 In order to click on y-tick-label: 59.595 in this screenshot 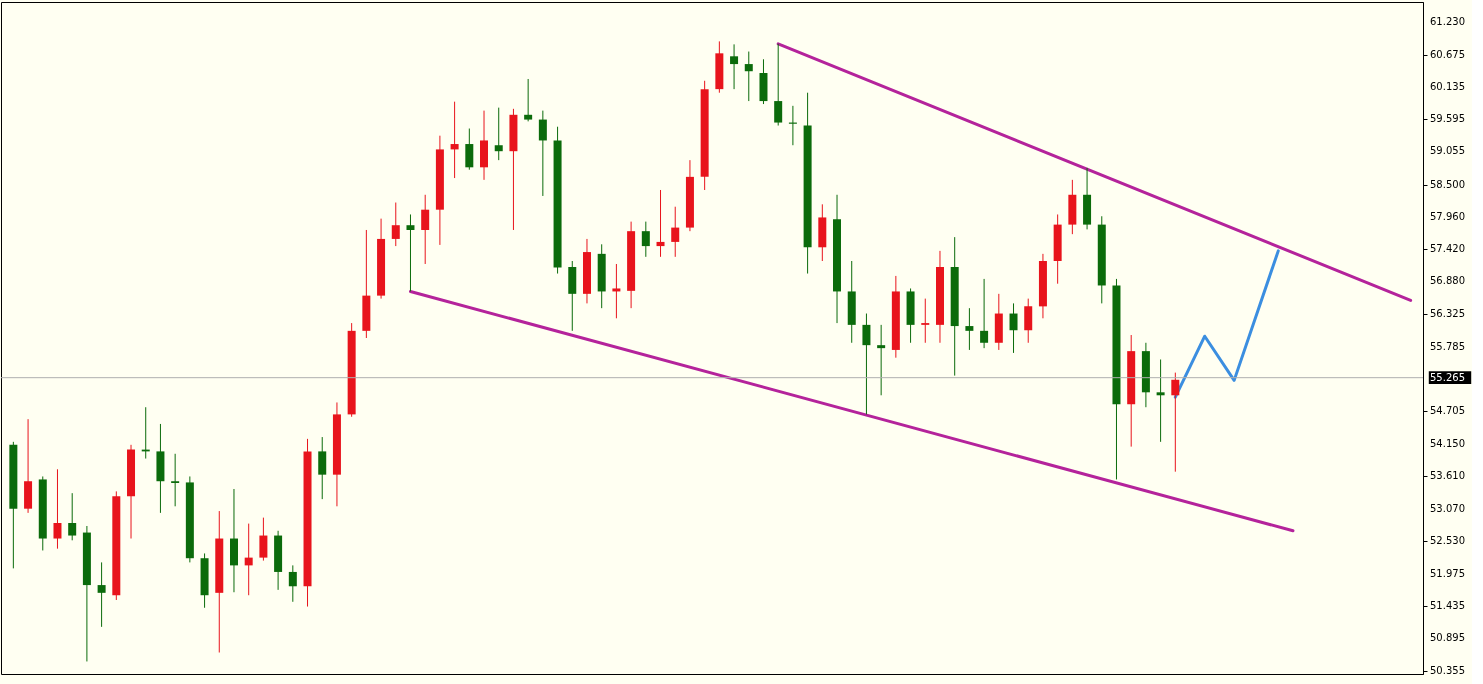, I will do `click(1447, 119)`.